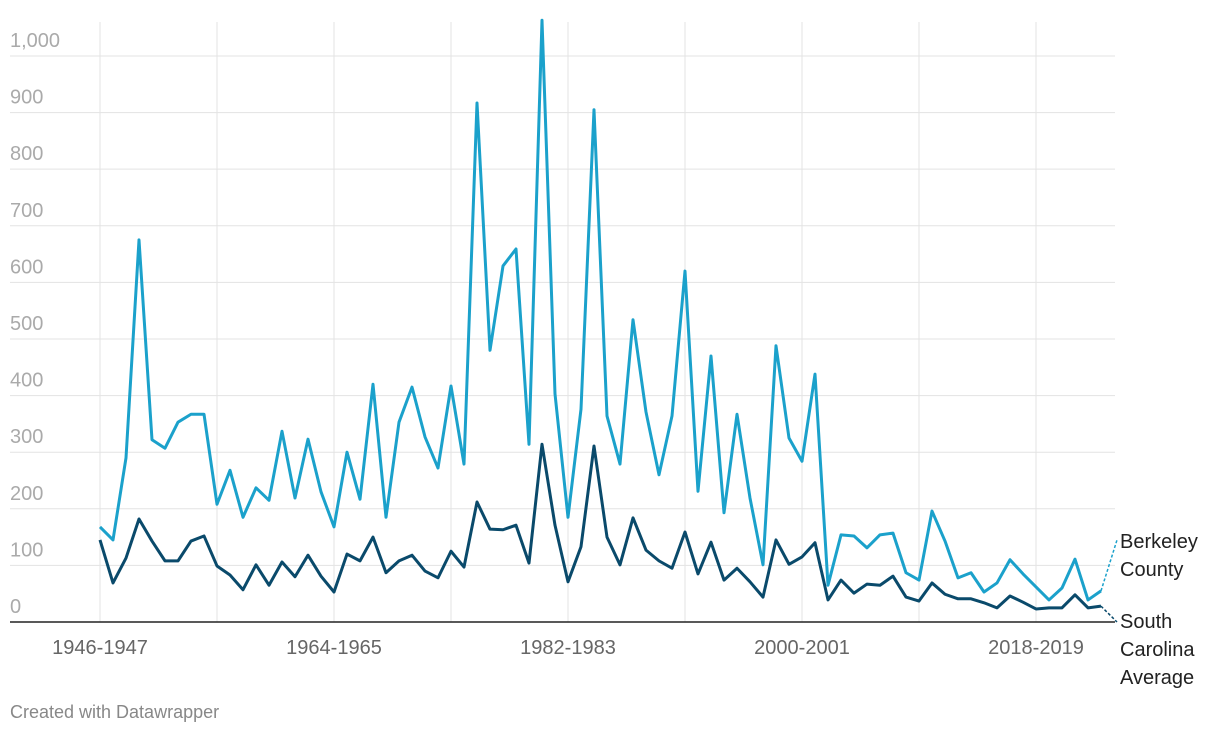 Image resolution: width=1220 pixels, height=738 pixels. Describe the element at coordinates (1036, 648) in the screenshot. I see `x-tick-label: 2018-2019` at that location.